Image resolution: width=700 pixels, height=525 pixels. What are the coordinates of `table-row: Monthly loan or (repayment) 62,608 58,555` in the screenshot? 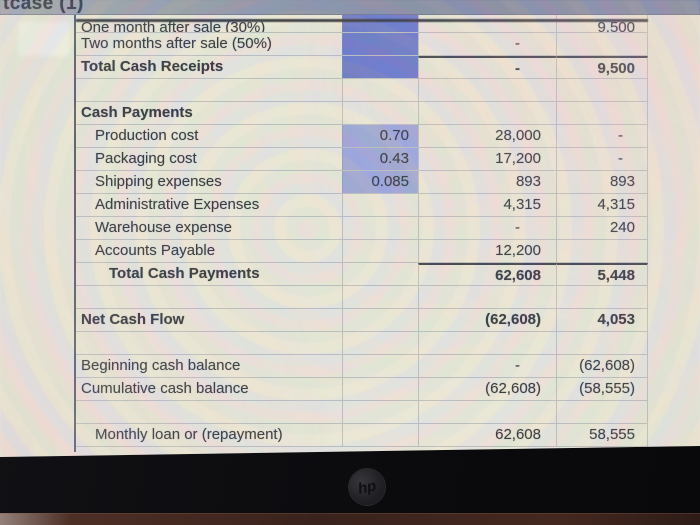 It's located at (362, 435).